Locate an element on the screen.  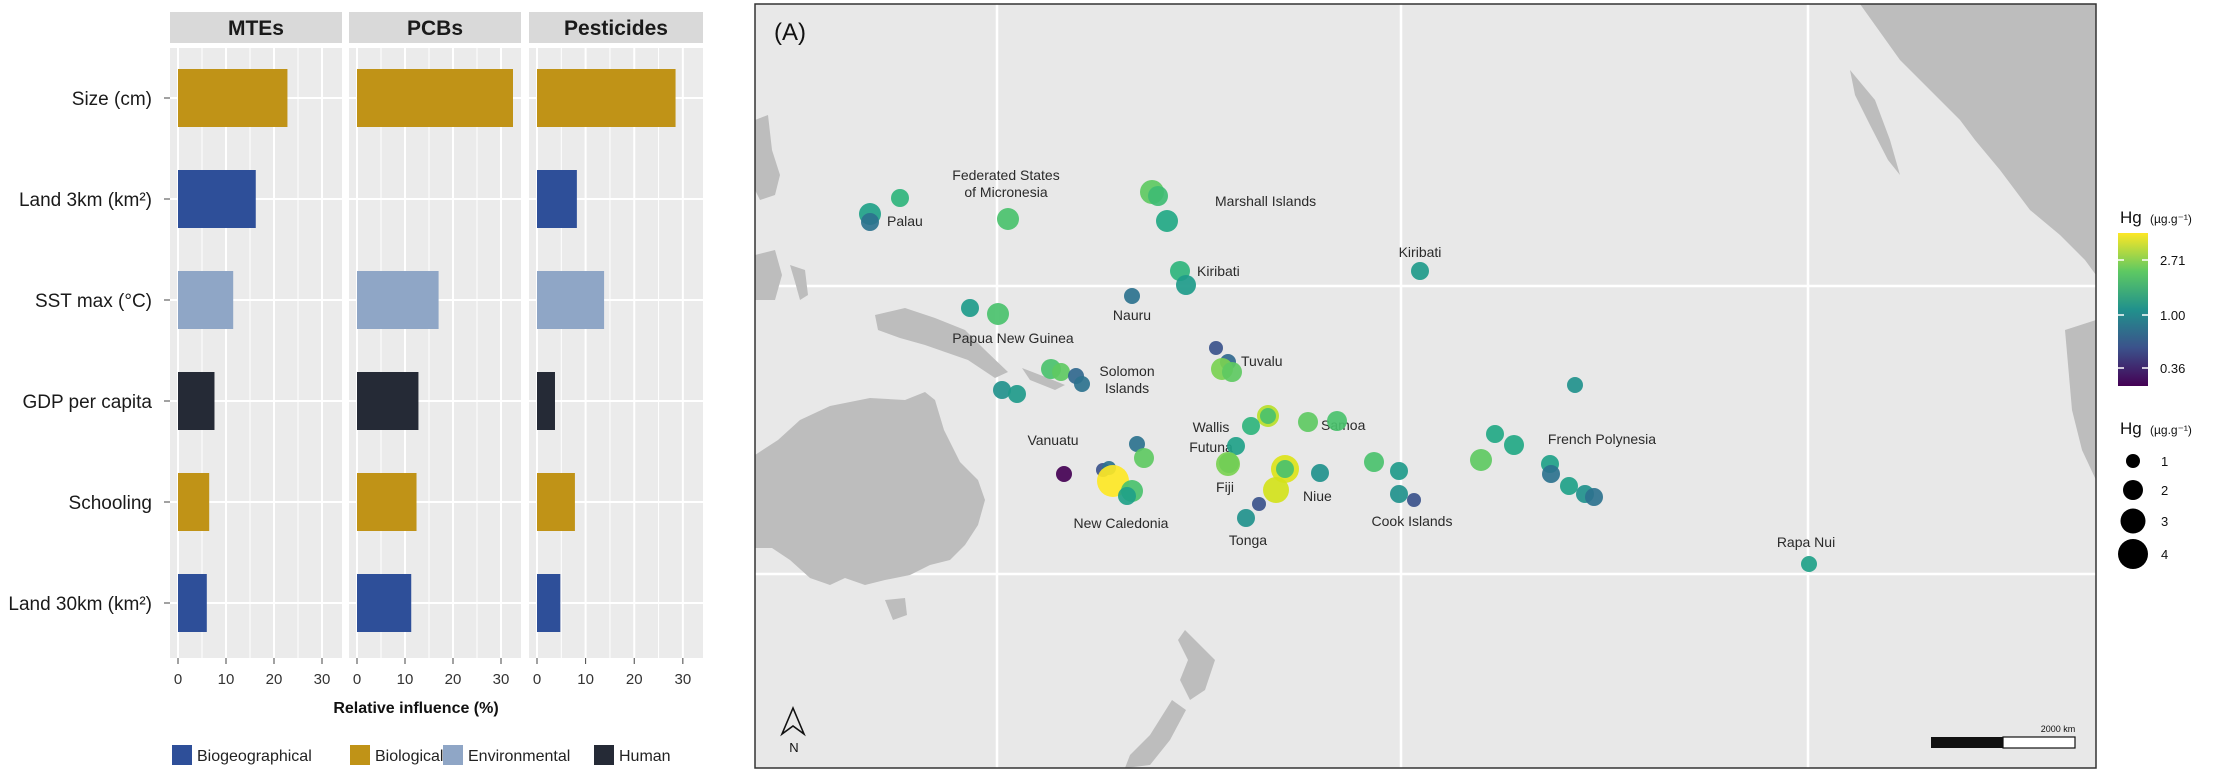
scale-bar: 2000 km is located at coordinates (2003, 736).